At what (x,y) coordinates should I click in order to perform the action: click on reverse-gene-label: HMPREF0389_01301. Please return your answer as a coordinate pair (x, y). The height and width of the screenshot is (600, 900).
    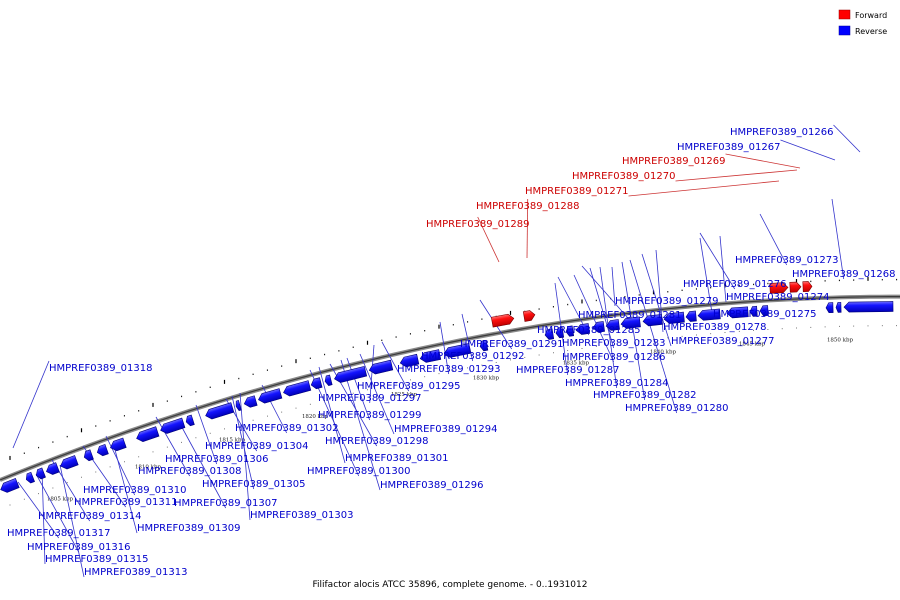
    Looking at the image, I should click on (396, 458).